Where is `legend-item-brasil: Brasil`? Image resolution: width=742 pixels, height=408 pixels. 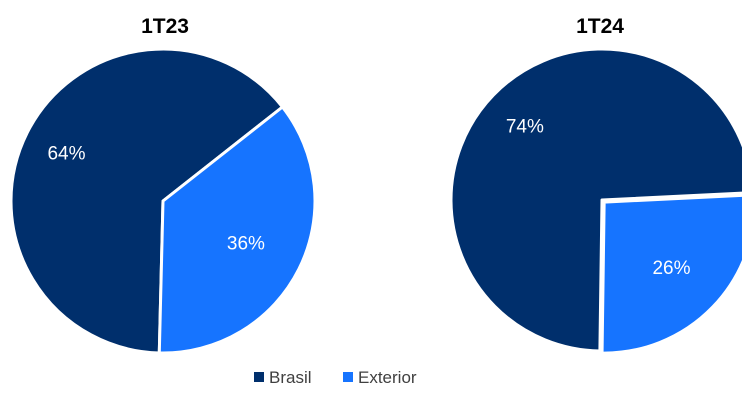 legend-item-brasil: Brasil is located at coordinates (283, 377).